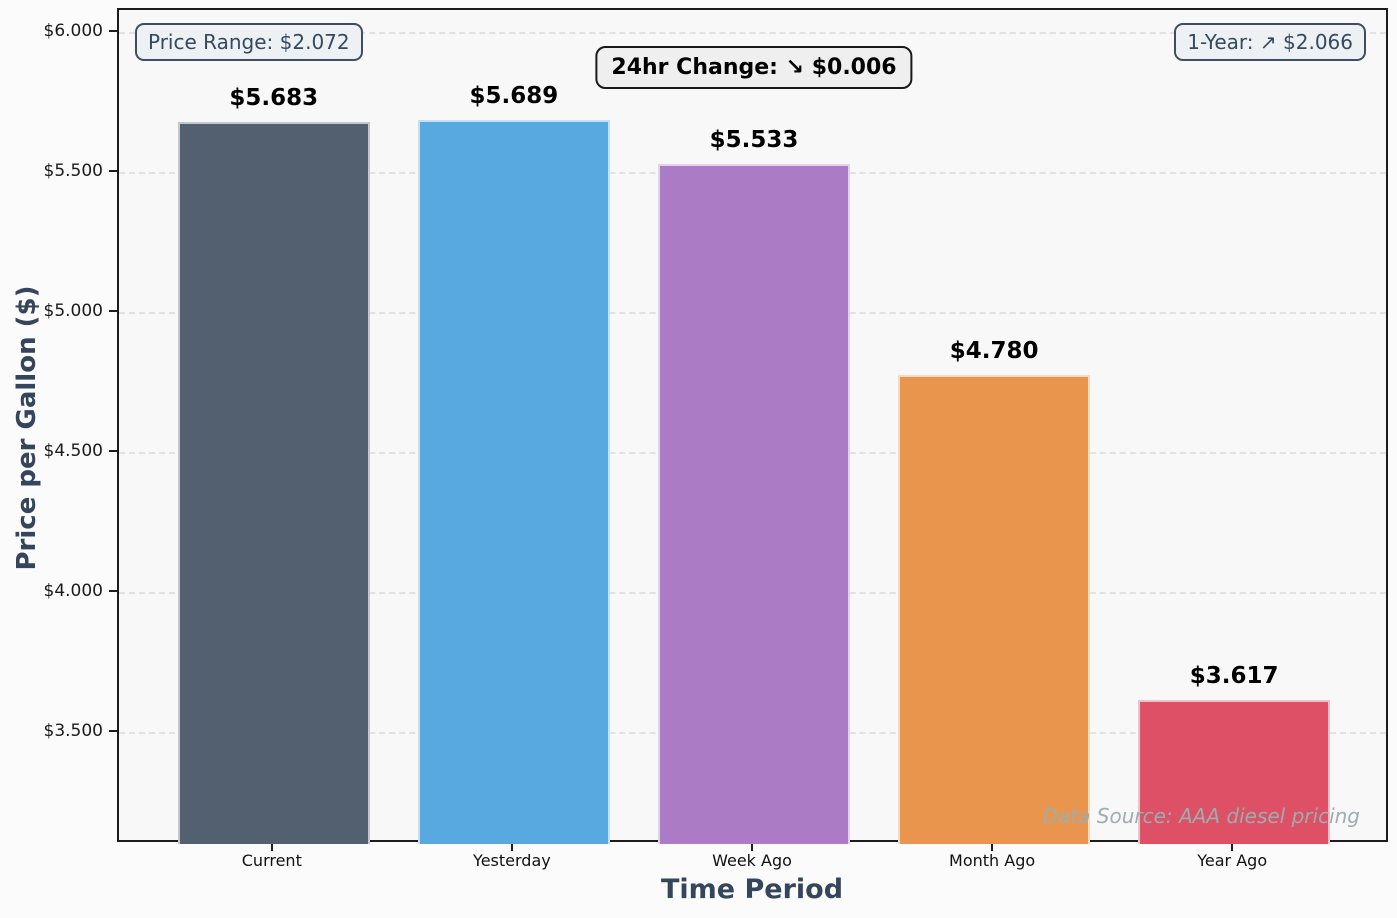 This screenshot has width=1397, height=918. I want to click on bar-value-label: $5.533, so click(754, 139).